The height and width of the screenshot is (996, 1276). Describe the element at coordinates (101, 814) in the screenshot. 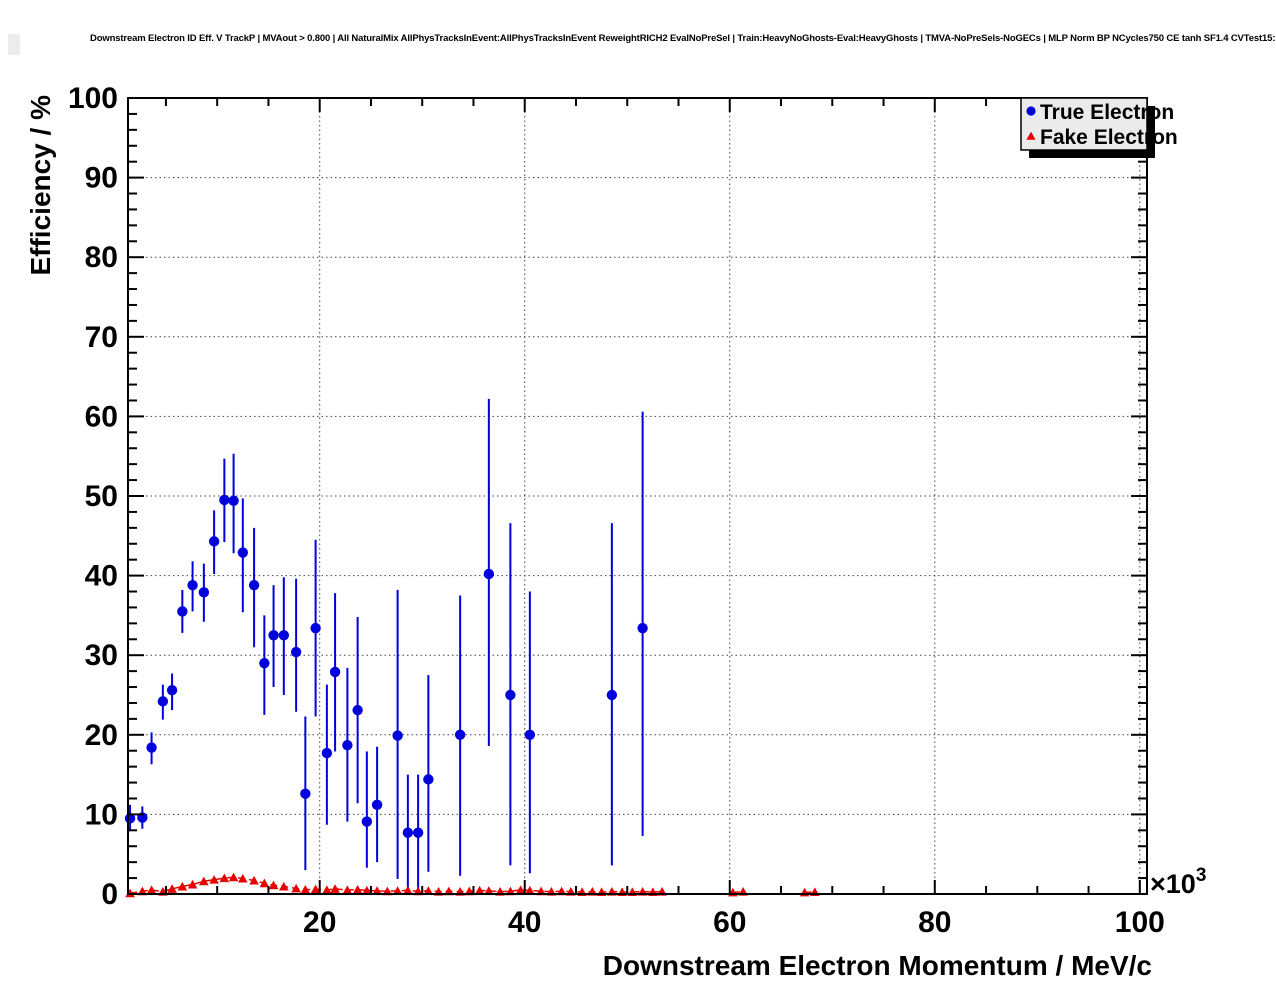

I see `y-tick-label: 10` at that location.